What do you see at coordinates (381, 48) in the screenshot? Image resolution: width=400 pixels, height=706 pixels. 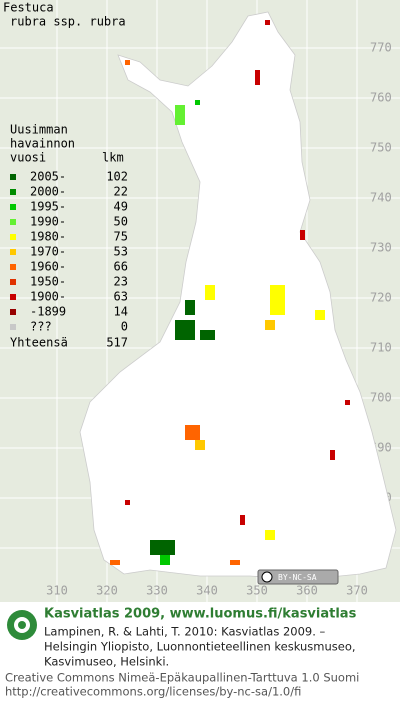 I see `y-label: 770` at bounding box center [381, 48].